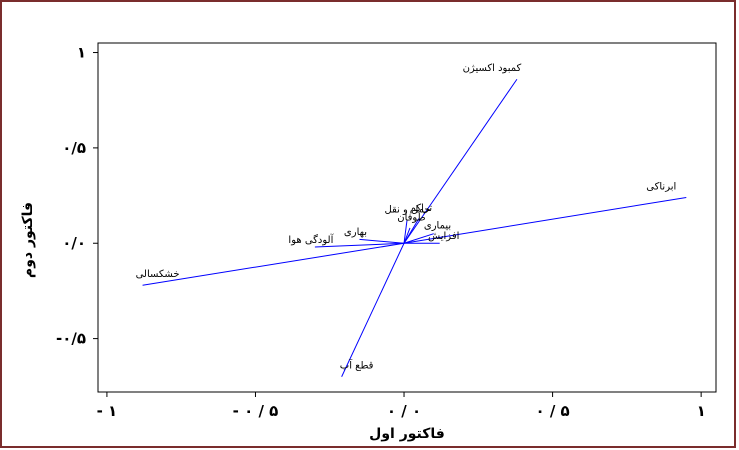 The width and height of the screenshot is (739, 450). I want to click on y-tick-label: ۱, so click(81, 53).